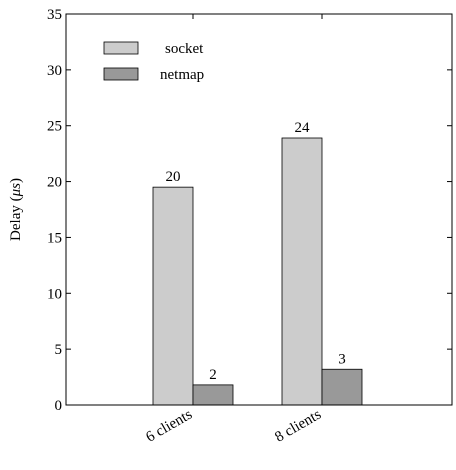 This screenshot has width=456, height=470. Describe the element at coordinates (54, 127) in the screenshot. I see `y-tick-label: 25` at that location.